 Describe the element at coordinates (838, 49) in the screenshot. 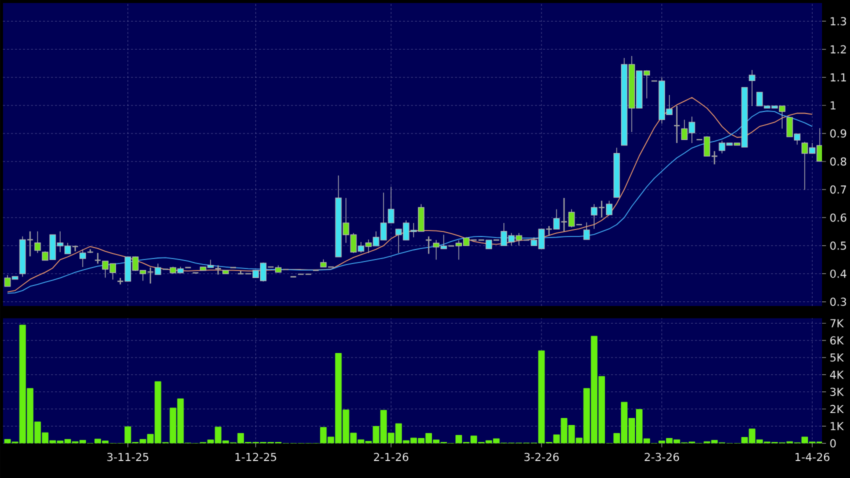

I see `y-tick-label: 1.2` at that location.